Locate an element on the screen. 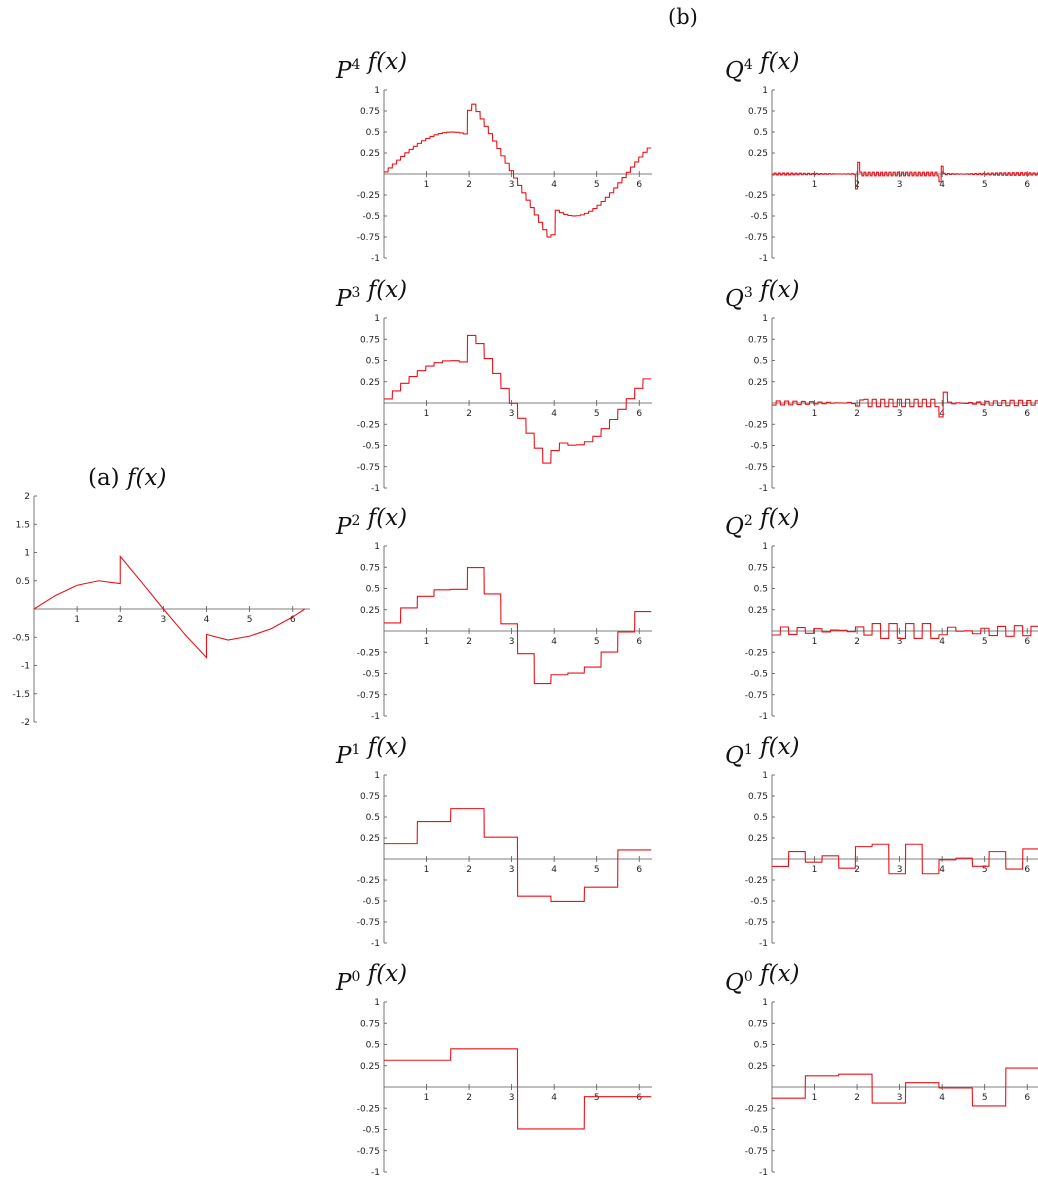  panel-title-P3: P3 f(x) is located at coordinates (371, 294).